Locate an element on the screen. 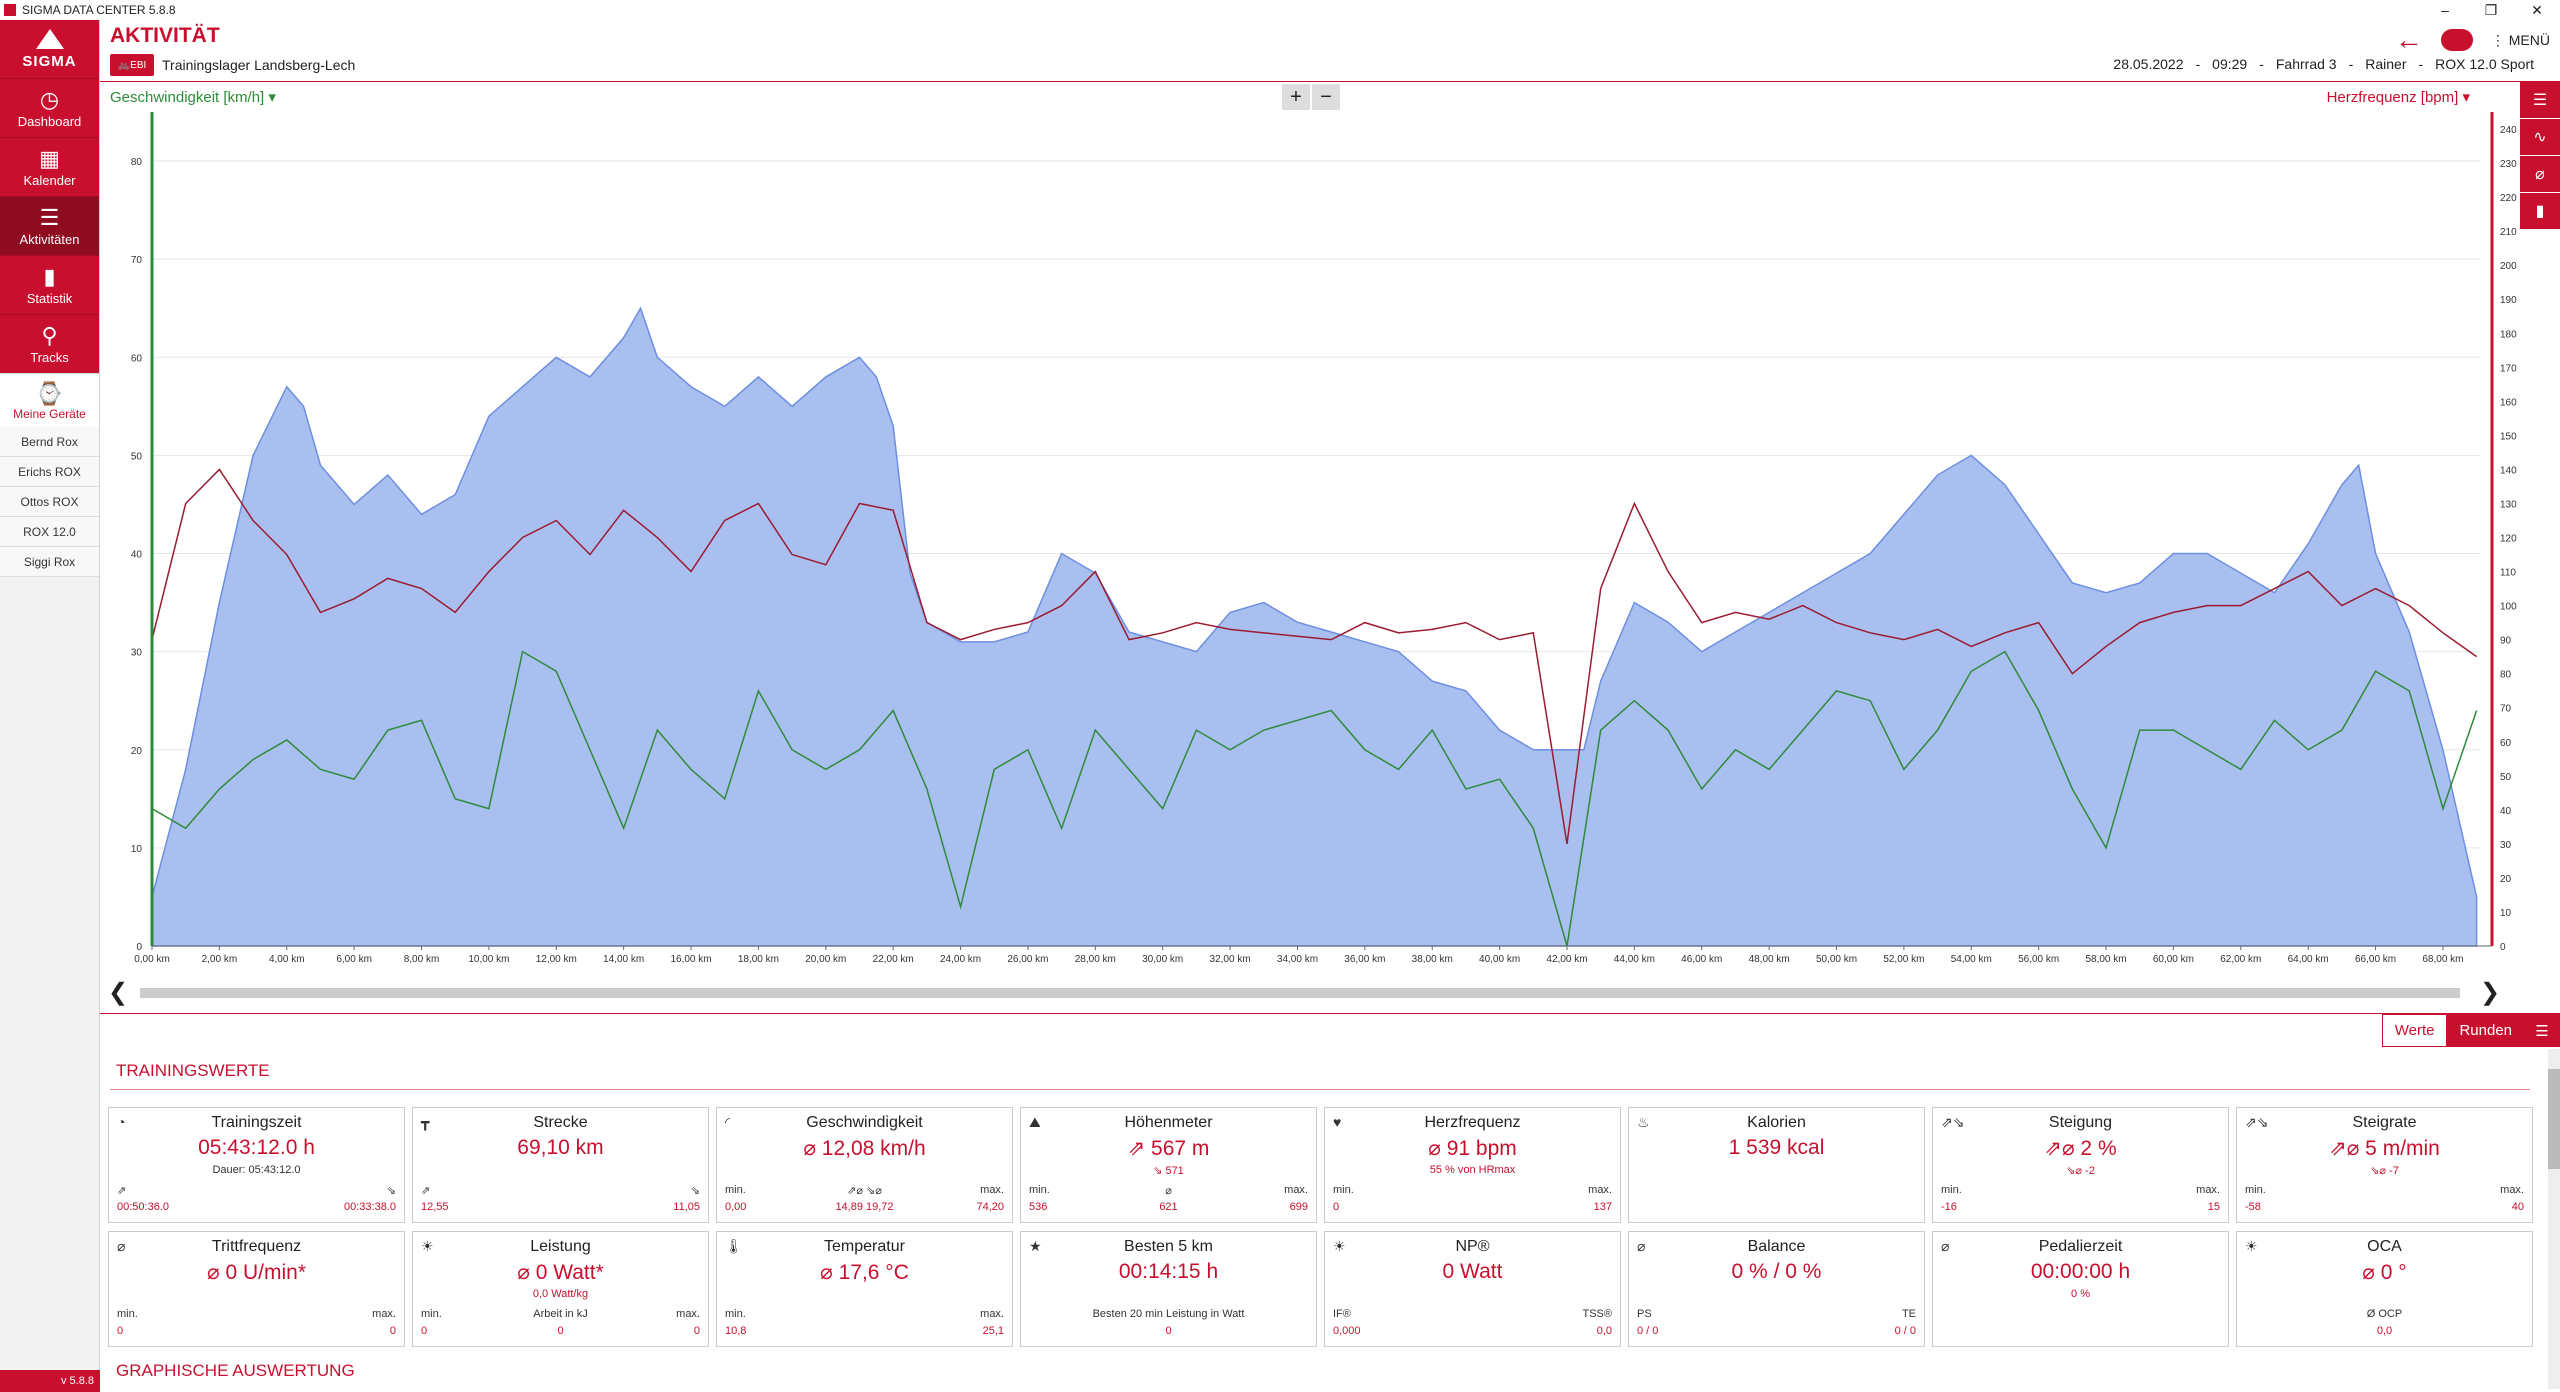  device-item: ROX 12.0 is located at coordinates (49, 532).